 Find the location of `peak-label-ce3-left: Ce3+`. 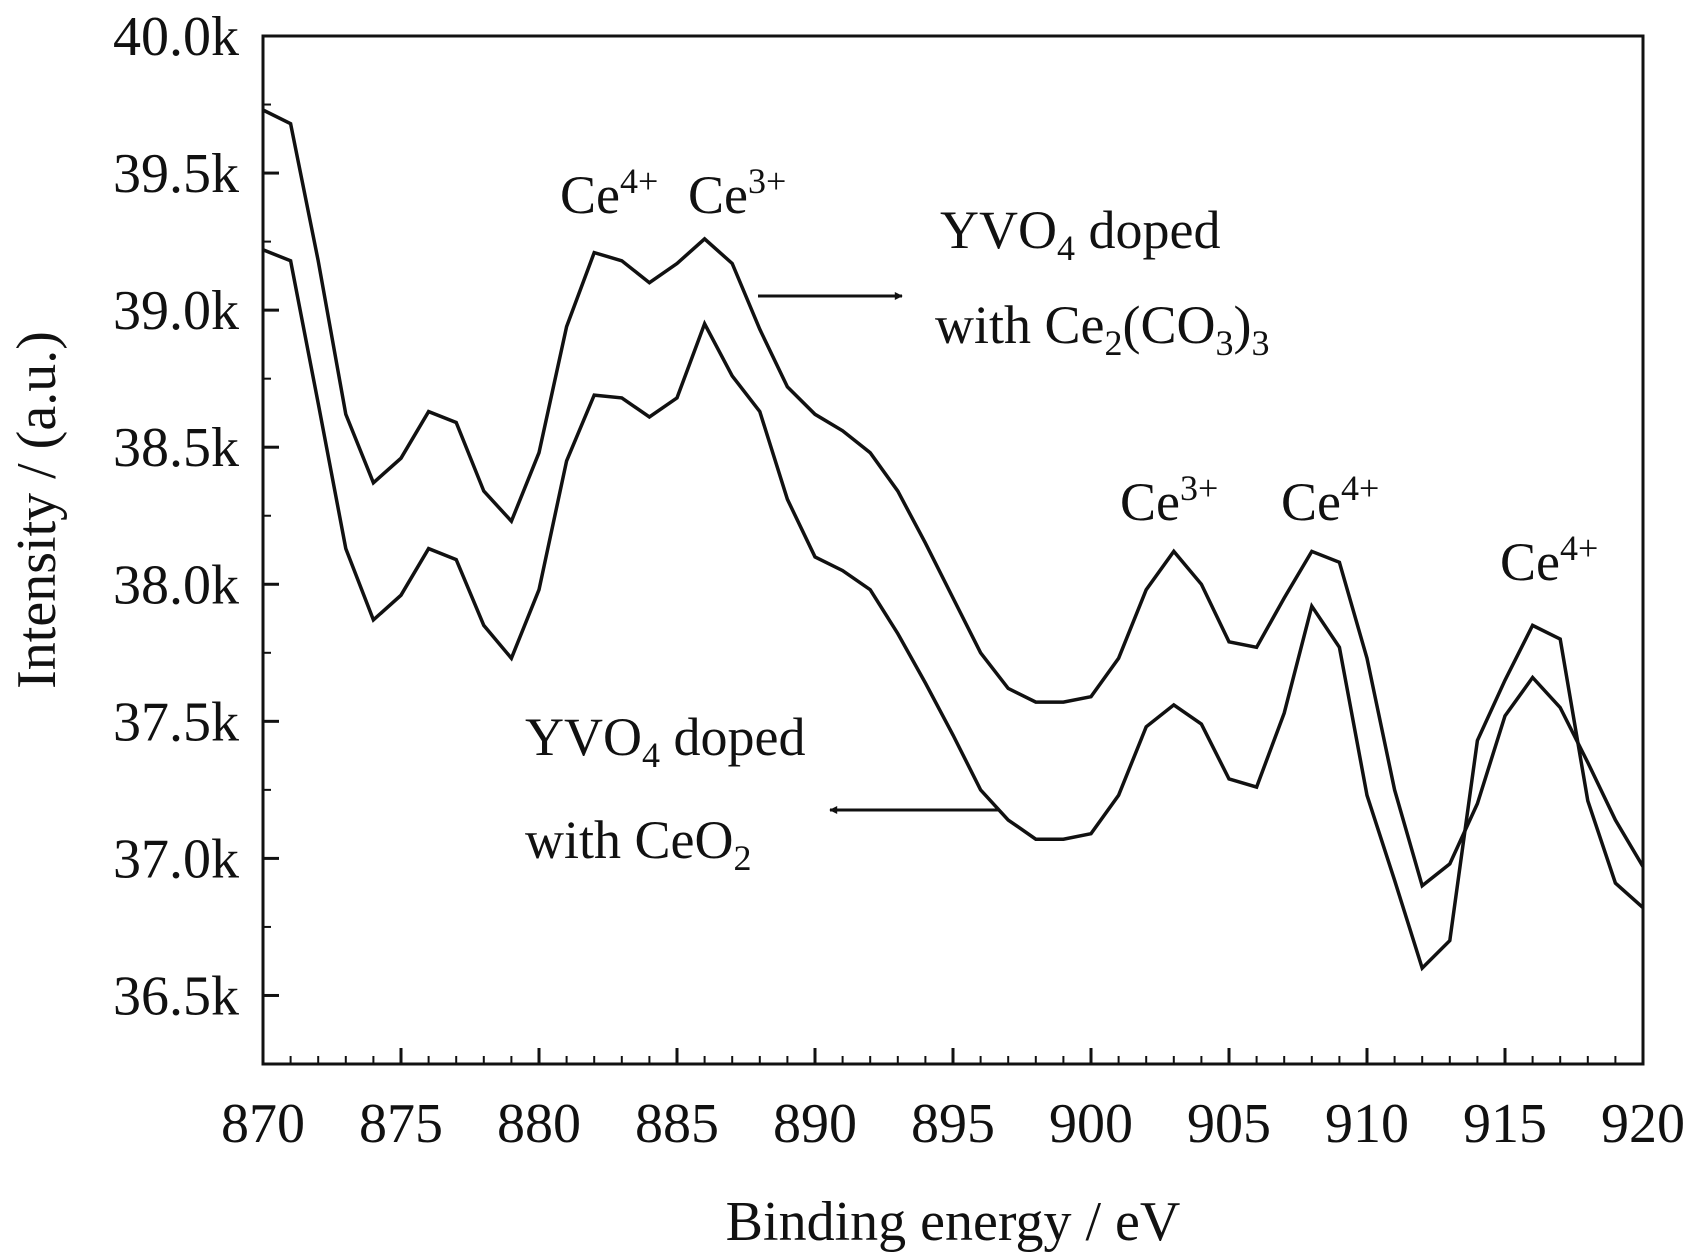

peak-label-ce3-left: Ce3+ is located at coordinates (737, 193).